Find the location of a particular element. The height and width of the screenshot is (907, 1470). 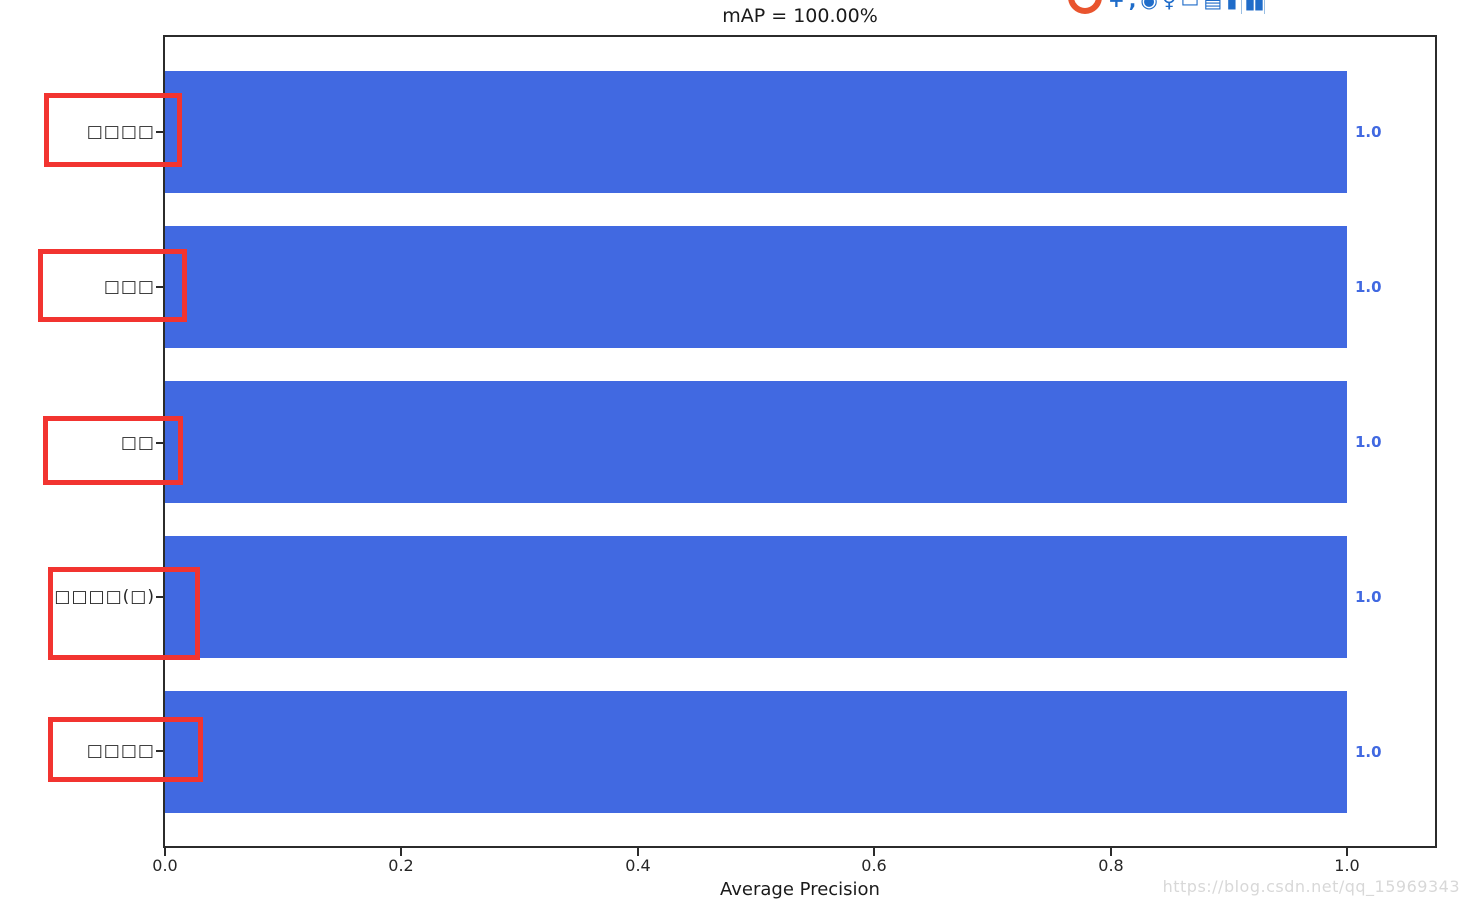

window-icon: ▭ is located at coordinates (1189, 6).